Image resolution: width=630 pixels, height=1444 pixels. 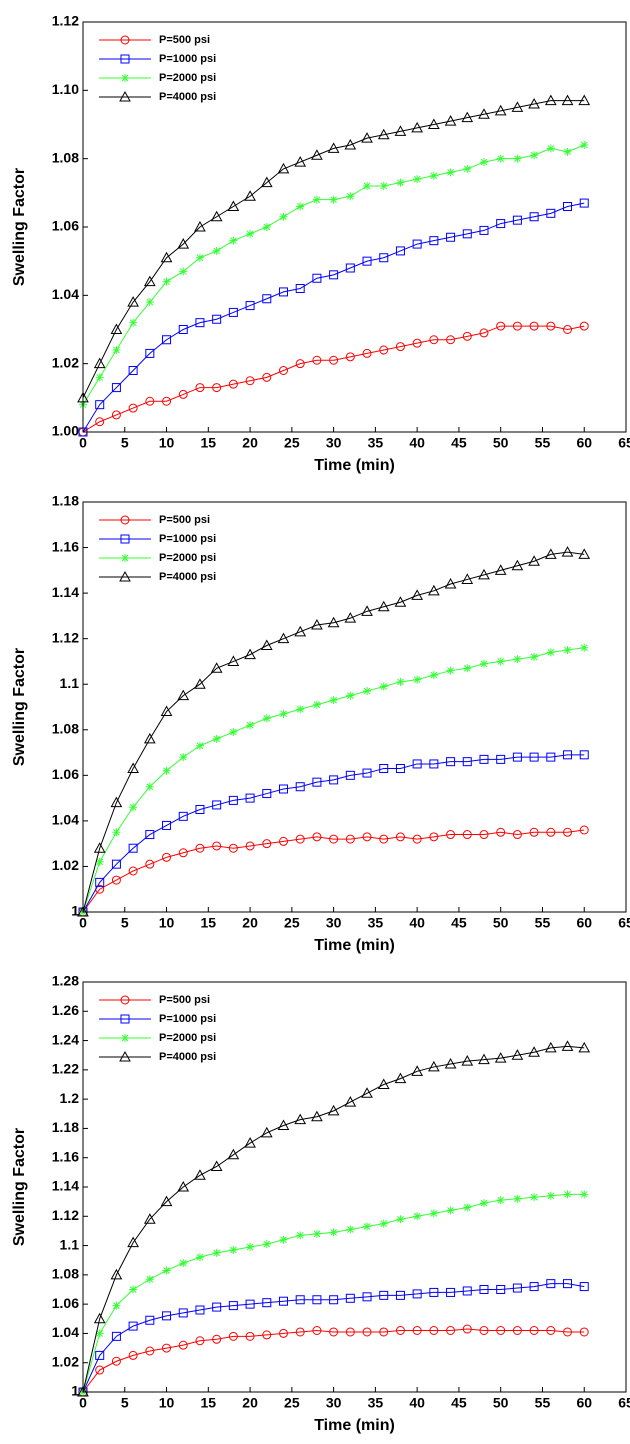 I want to click on y-axis-label: Swelling Factor, so click(x=19, y=227).